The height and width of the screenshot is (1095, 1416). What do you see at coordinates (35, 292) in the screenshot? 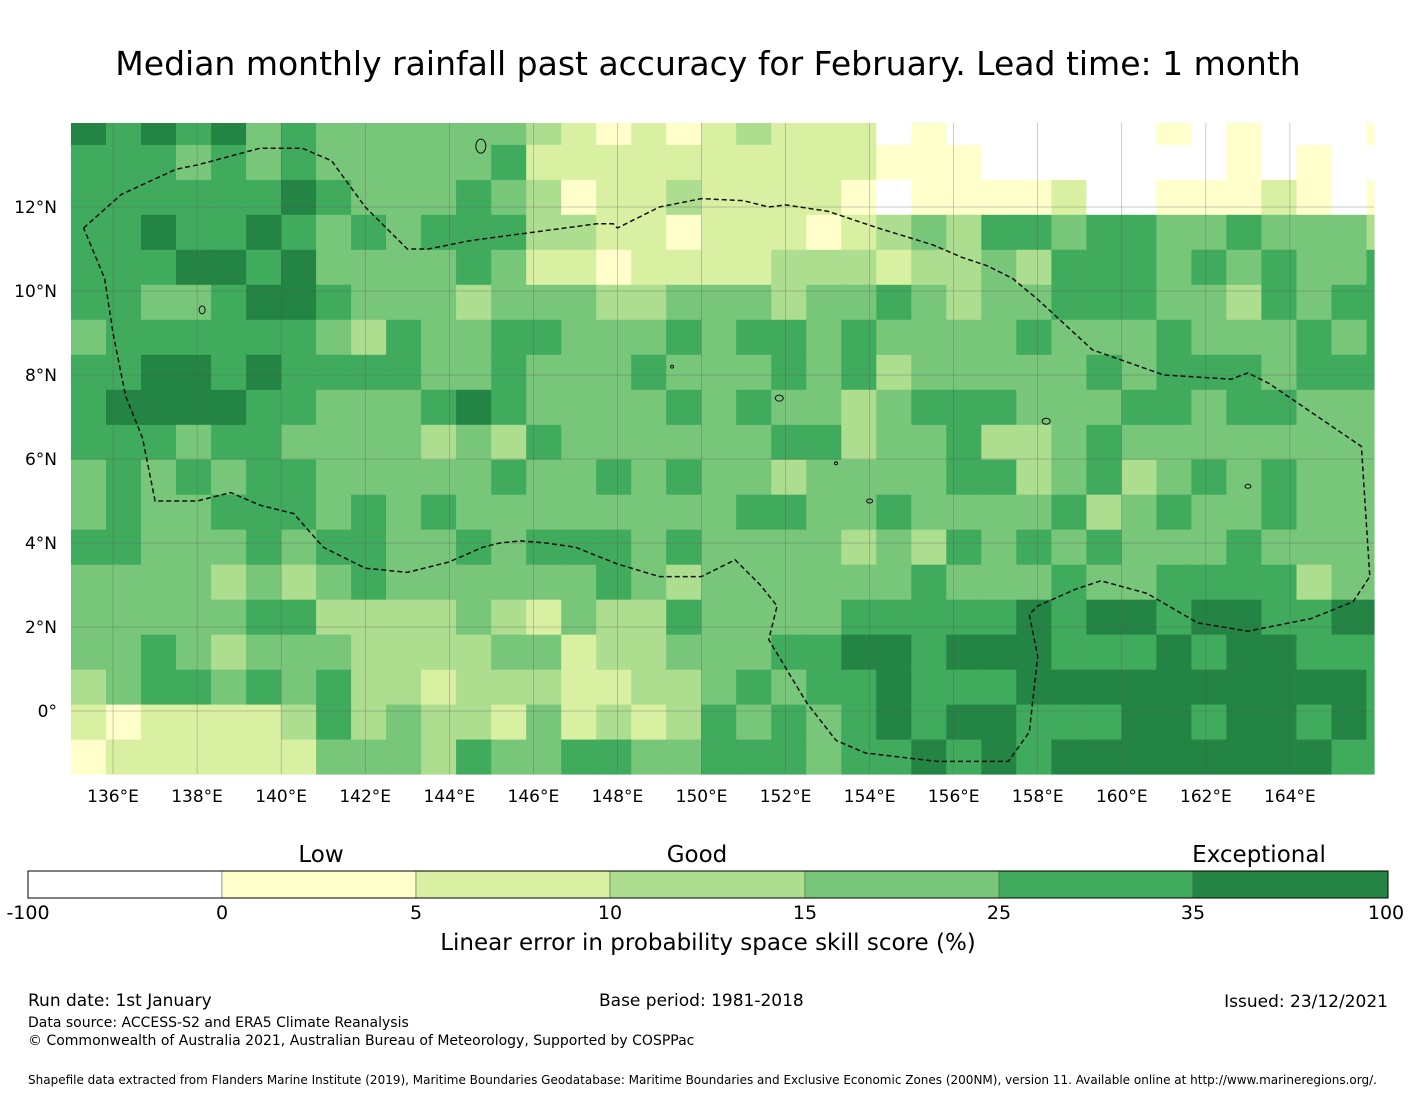
I see `latitude-label: 10°N` at bounding box center [35, 292].